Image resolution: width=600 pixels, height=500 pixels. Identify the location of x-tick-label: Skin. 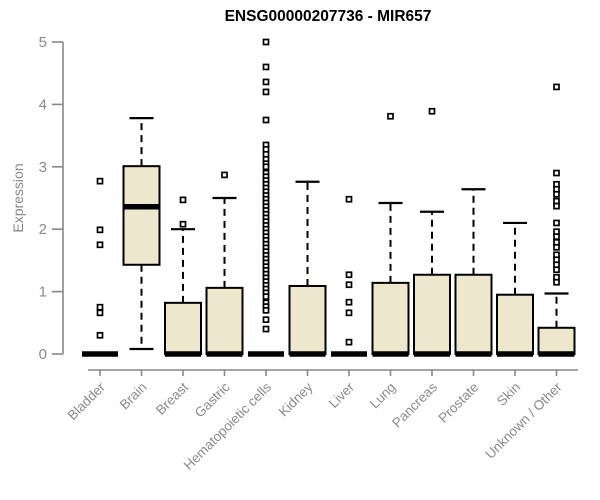
(508, 394).